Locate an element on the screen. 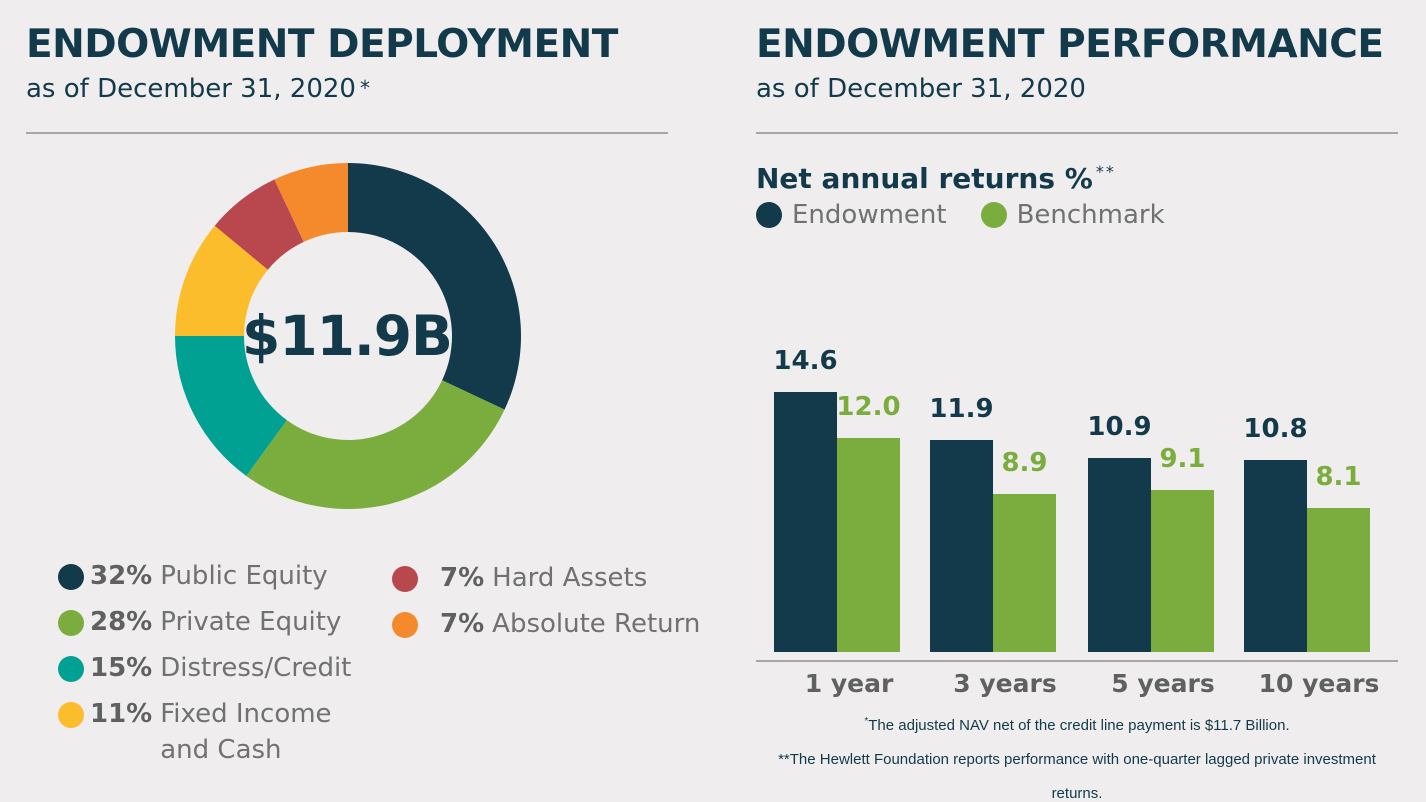  donut-slice-private-equity is located at coordinates (375, 444).